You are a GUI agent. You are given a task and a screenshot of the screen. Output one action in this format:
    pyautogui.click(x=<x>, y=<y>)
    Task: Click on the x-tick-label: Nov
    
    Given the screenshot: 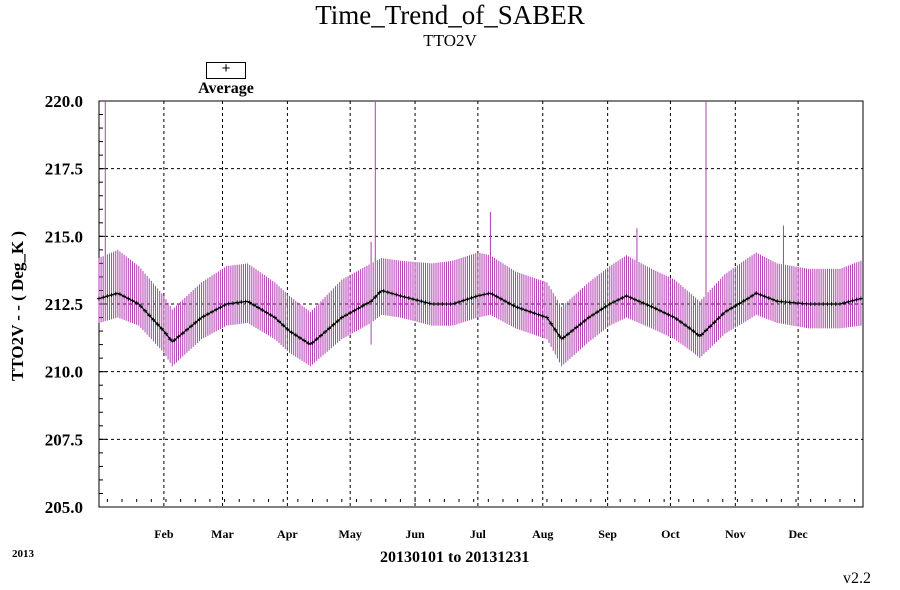 What is the action you would take?
    pyautogui.click(x=735, y=534)
    